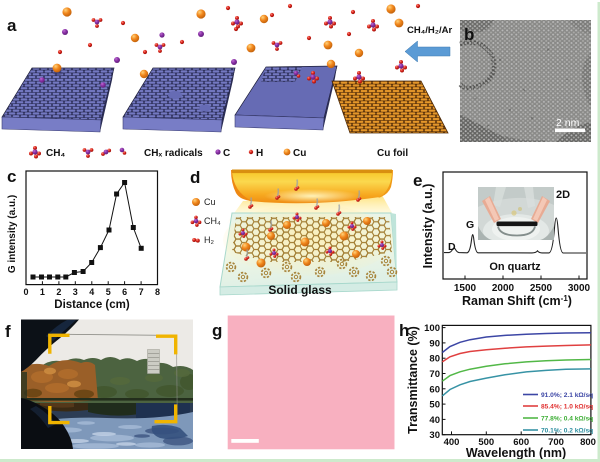 The height and width of the screenshot is (462, 600). I want to click on svg-text: g, so click(217, 330).